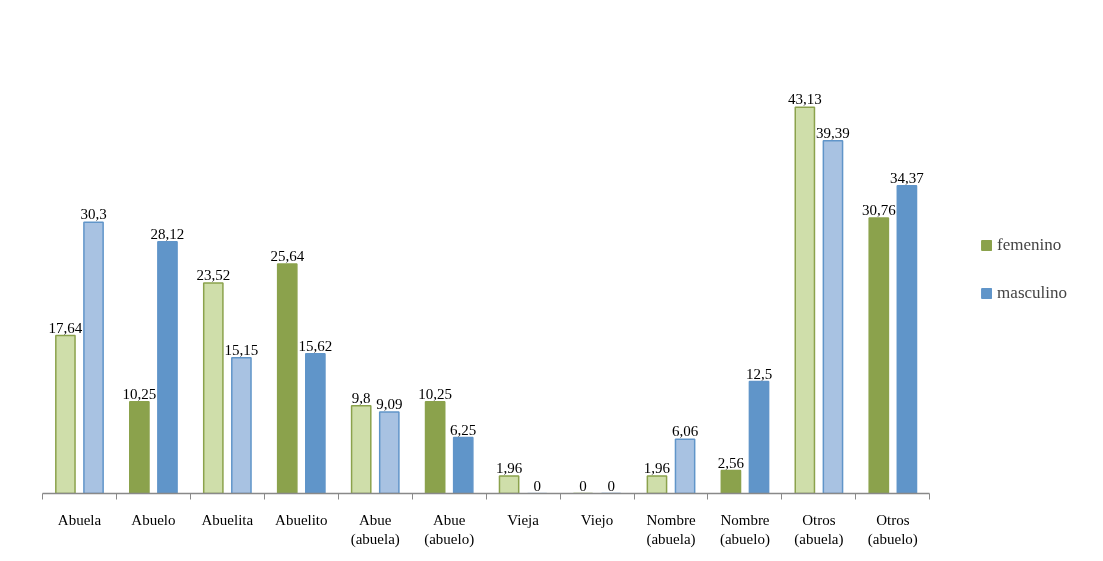  Describe the element at coordinates (241, 349) in the screenshot. I see `data-label: 15,15` at that location.